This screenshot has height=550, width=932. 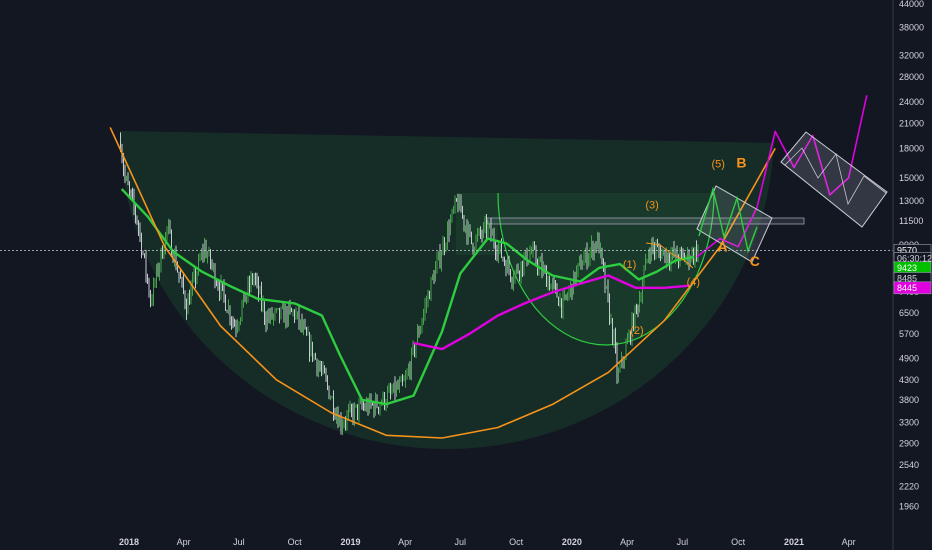 What do you see at coordinates (909, 380) in the screenshot?
I see `y-tick-label: 4300` at bounding box center [909, 380].